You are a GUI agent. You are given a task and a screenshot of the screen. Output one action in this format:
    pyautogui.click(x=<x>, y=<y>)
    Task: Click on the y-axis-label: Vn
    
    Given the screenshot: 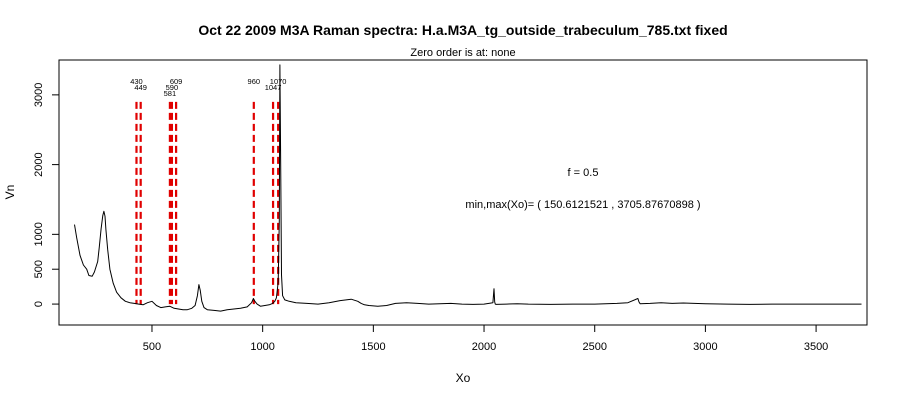 What is the action you would take?
    pyautogui.click(x=10, y=192)
    